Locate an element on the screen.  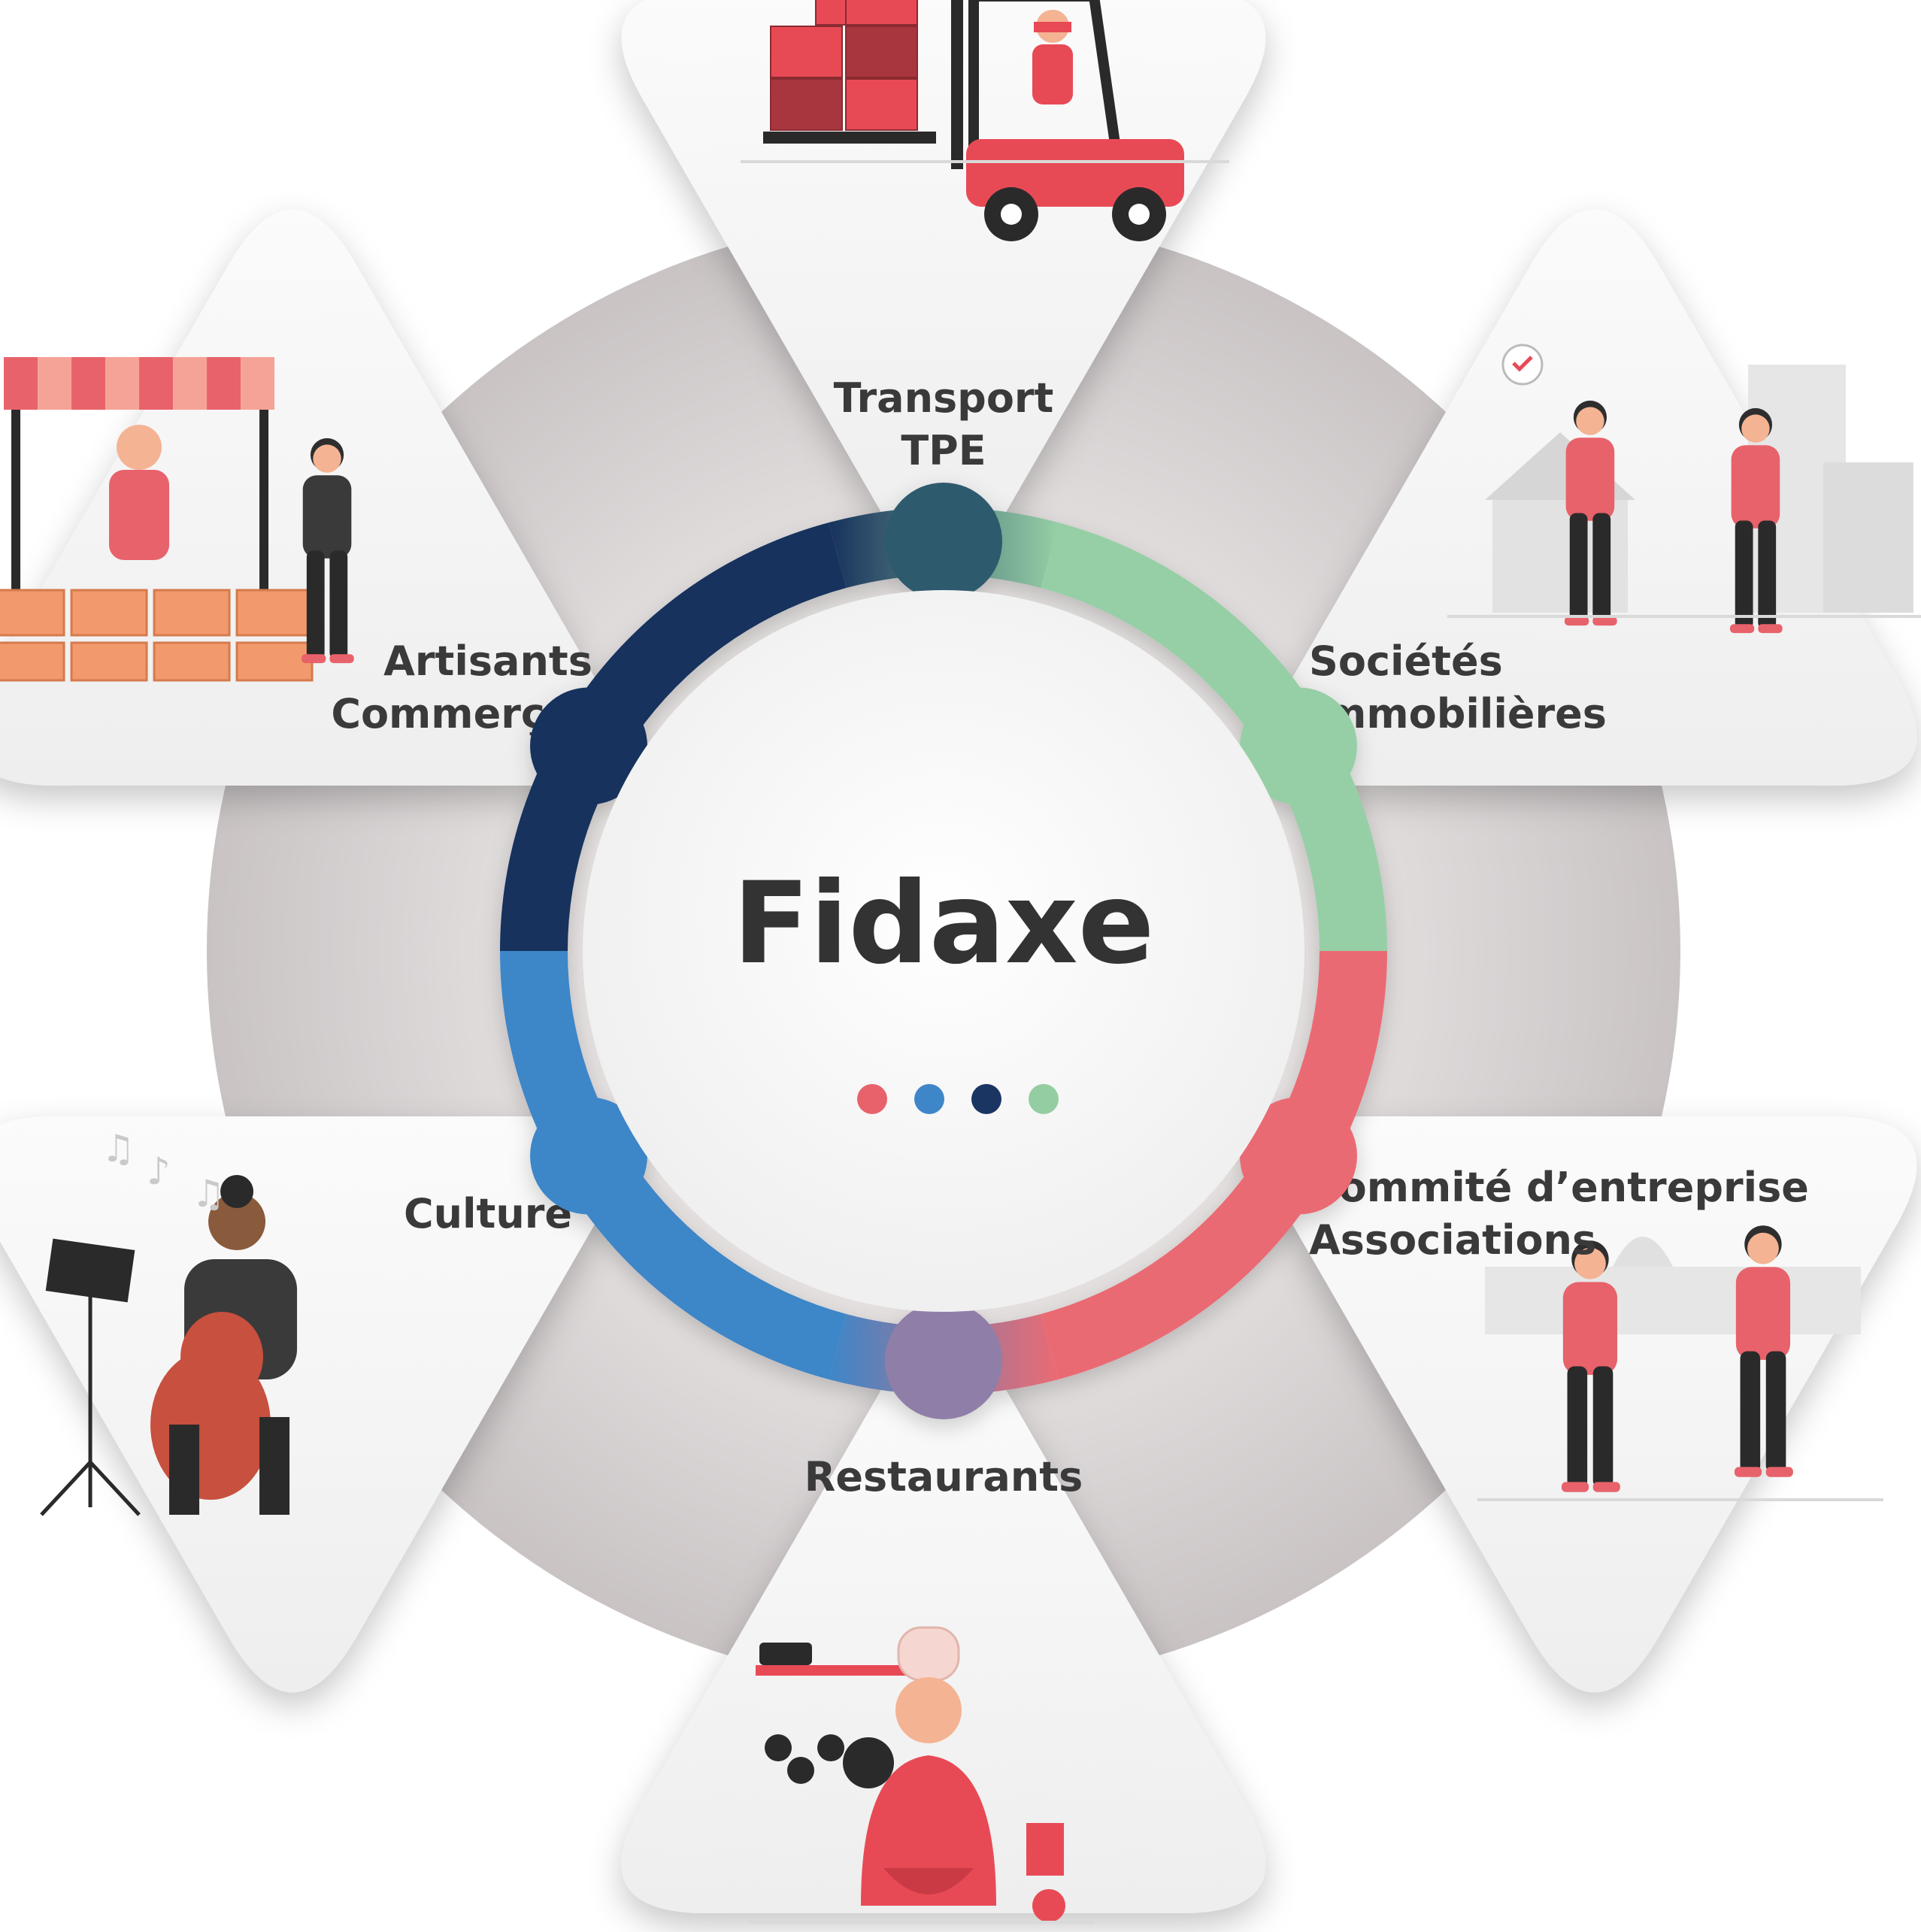
forklift-icon is located at coordinates (985, 120).